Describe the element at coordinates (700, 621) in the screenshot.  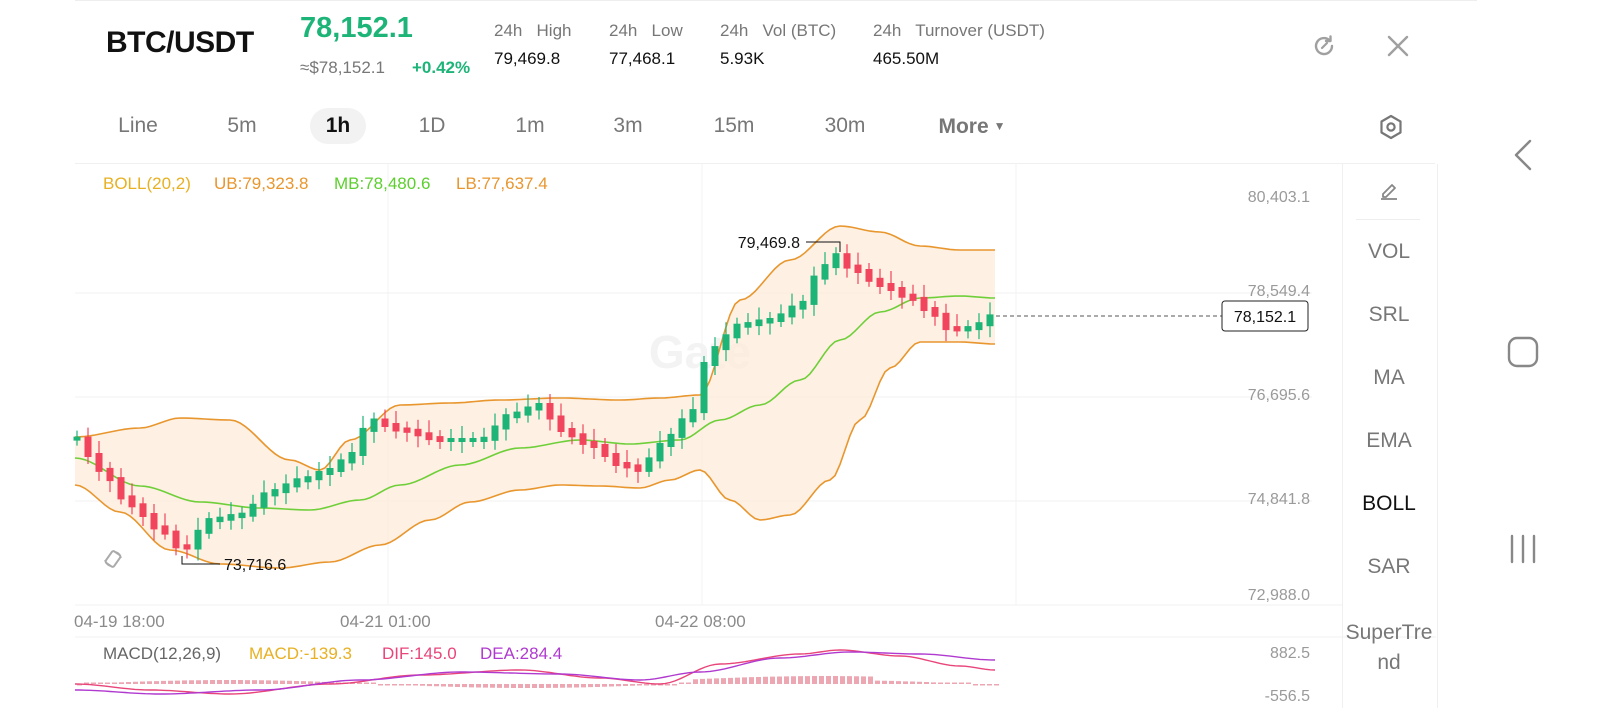
I see `time-axis-label: 04-22 08:00` at that location.